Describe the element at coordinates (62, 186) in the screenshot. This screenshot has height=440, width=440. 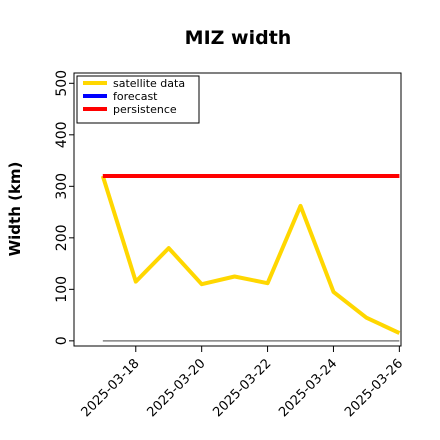
I see `y-tick-label: 300` at that location.